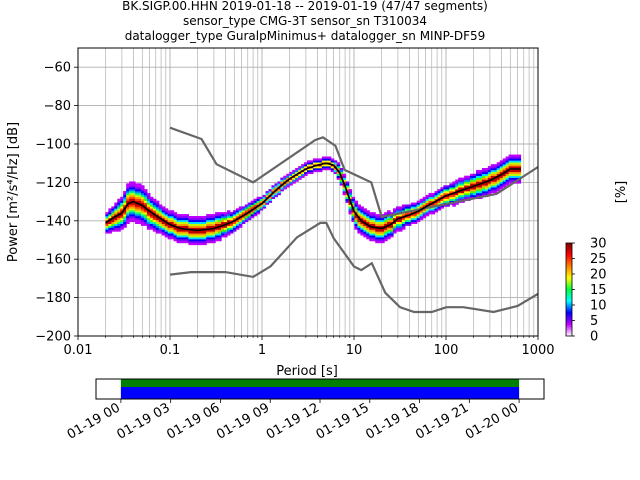  Describe the element at coordinates (53, 298) in the screenshot. I see `y-tick-label: −180` at that location.